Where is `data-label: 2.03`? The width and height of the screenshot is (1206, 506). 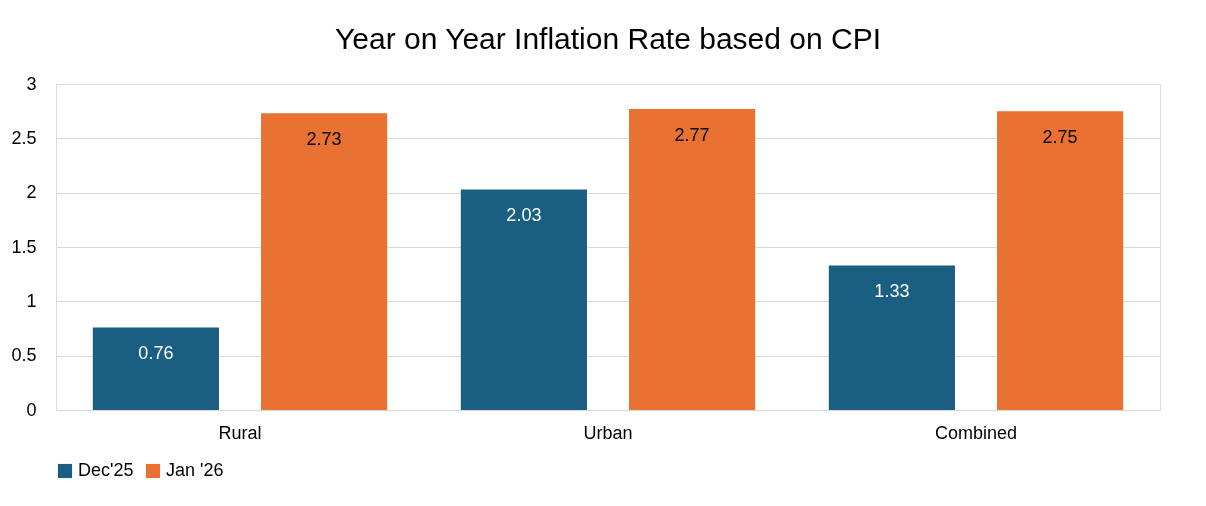 data-label: 2.03 is located at coordinates (524, 215).